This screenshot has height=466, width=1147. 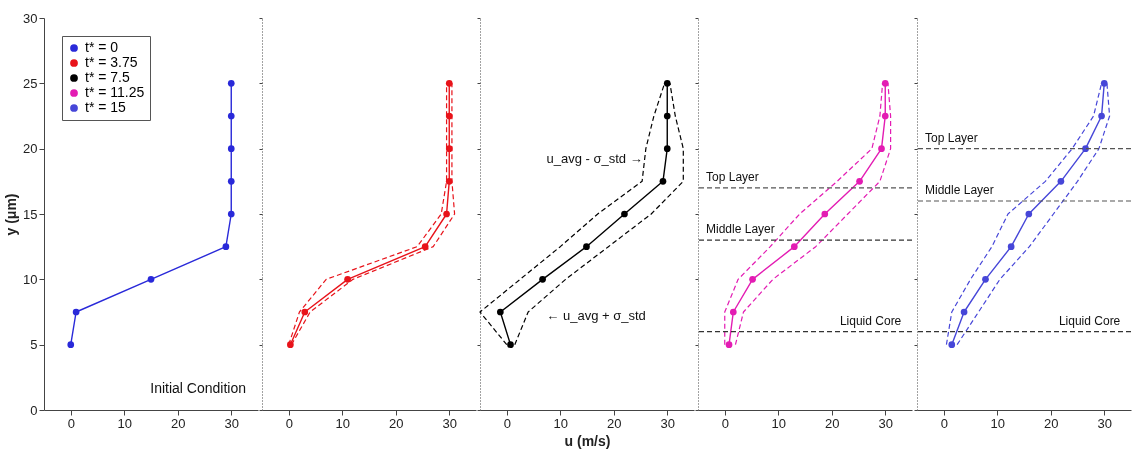 What do you see at coordinates (107, 77) in the screenshot?
I see `legend-label: t* = 7.5` at bounding box center [107, 77].